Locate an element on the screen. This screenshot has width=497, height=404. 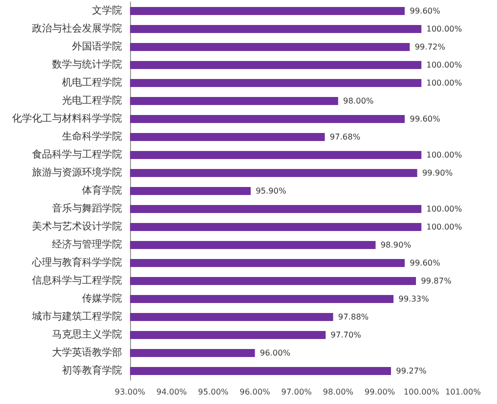
x-tick-label: 99.00% is located at coordinates (380, 392).